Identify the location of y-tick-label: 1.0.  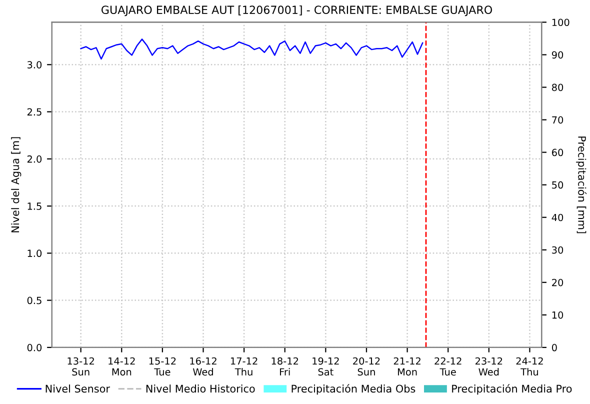
(35, 254).